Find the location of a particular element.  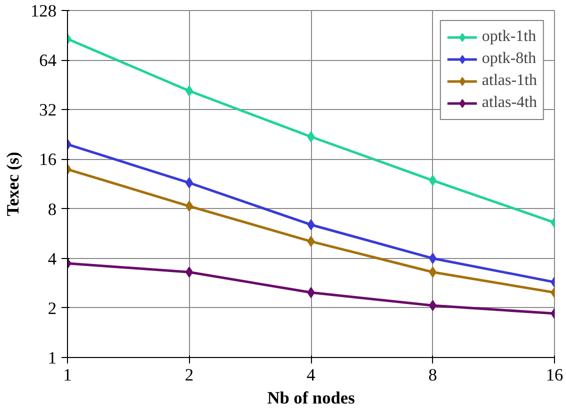

x-tick-label: 8 is located at coordinates (433, 375).